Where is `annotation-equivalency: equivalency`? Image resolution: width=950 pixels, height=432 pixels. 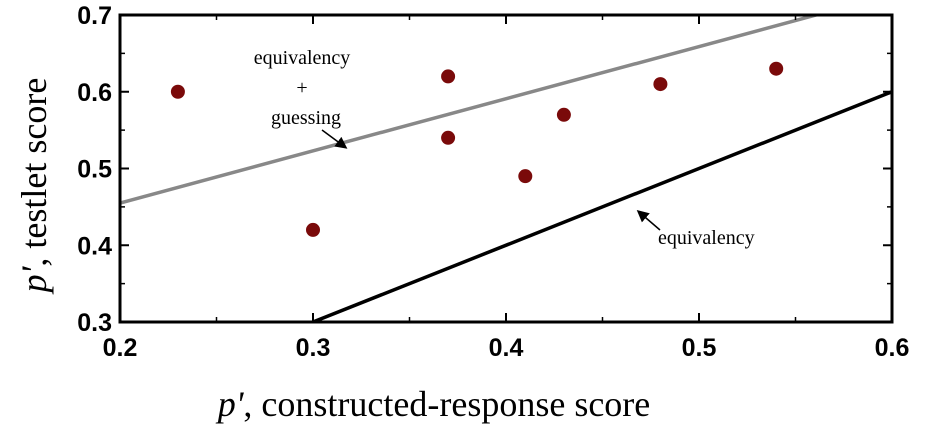 annotation-equivalency: equivalency is located at coordinates (706, 238).